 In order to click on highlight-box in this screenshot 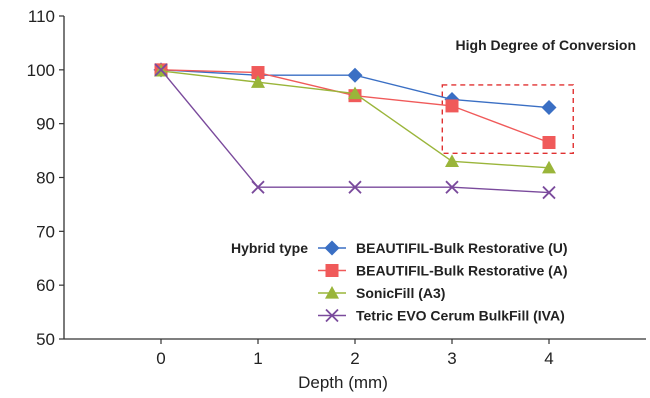, I will do `click(507, 119)`.